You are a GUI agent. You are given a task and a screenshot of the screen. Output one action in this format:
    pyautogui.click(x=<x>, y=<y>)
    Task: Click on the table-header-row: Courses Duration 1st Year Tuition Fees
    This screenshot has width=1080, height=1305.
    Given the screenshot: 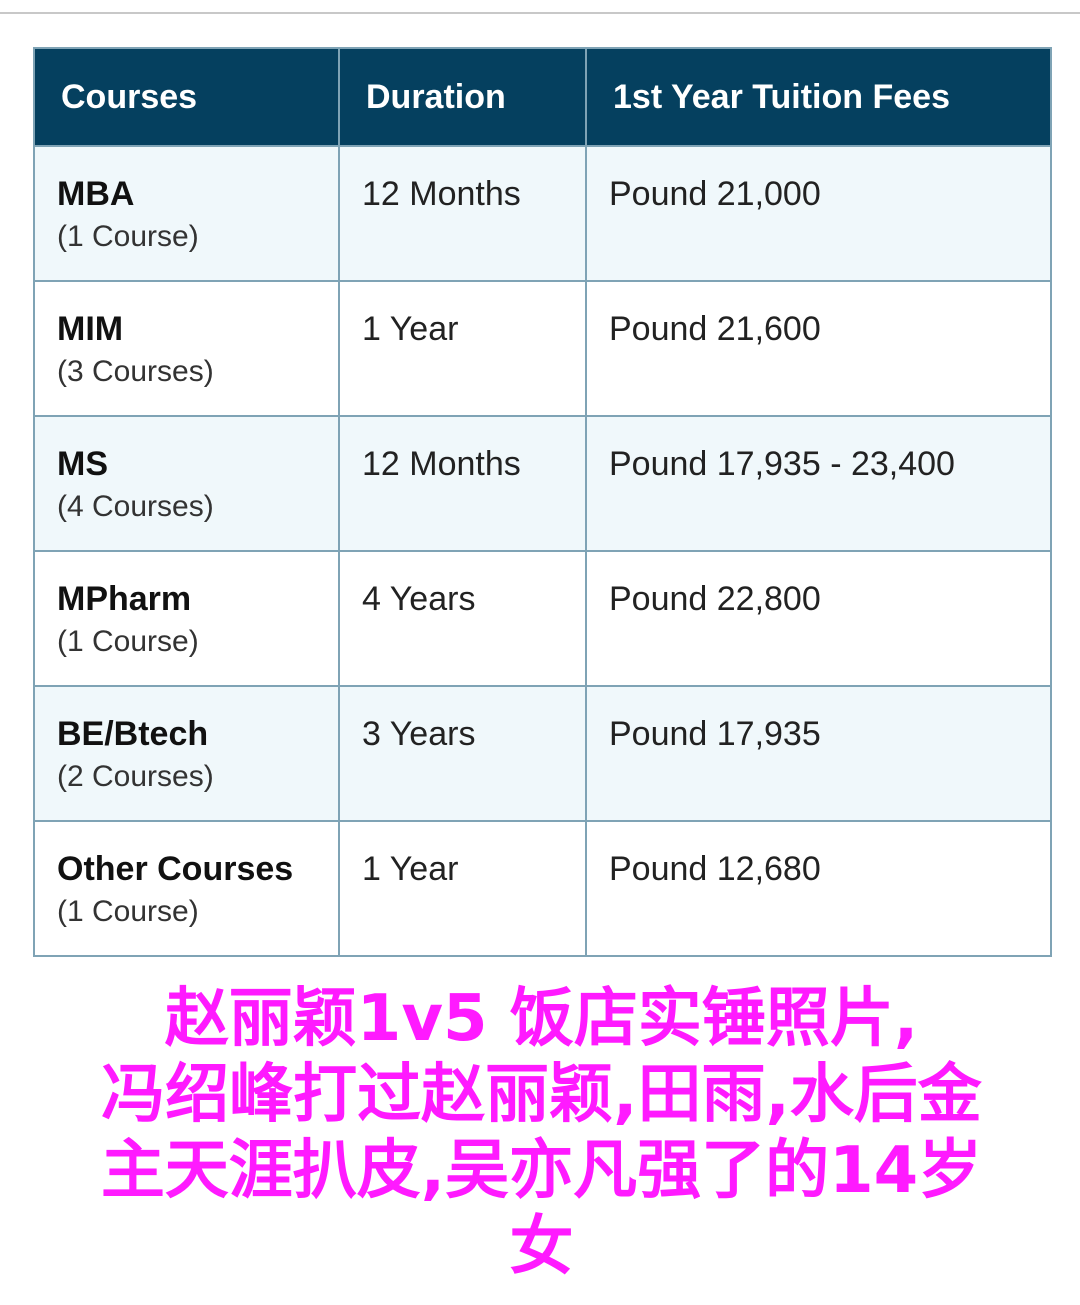 What is the action you would take?
    pyautogui.click(x=542, y=97)
    